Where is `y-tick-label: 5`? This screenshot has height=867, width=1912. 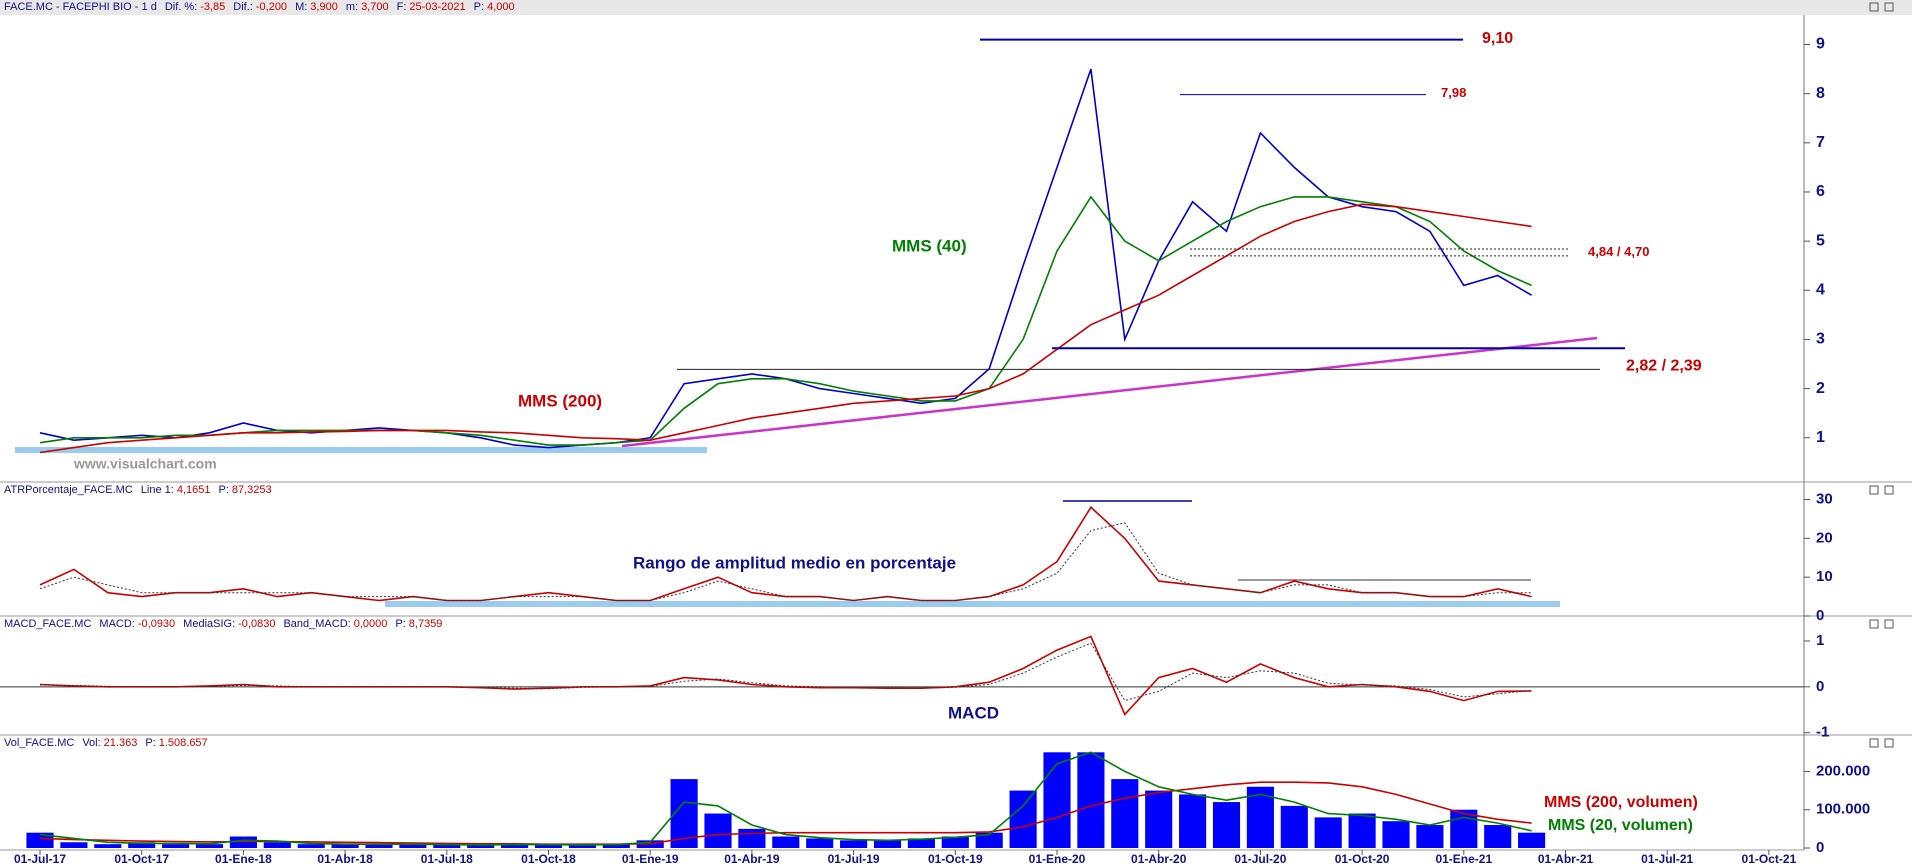
y-tick-label: 5 is located at coordinates (1820, 240).